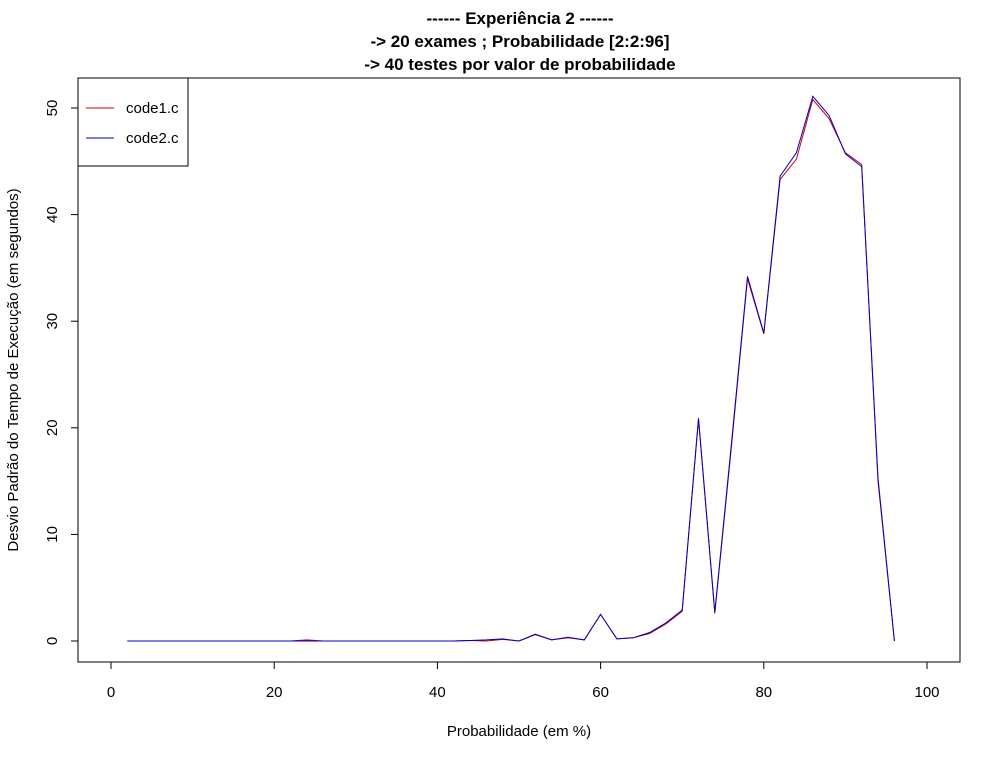 The image size is (1000, 765). What do you see at coordinates (52, 534) in the screenshot?
I see `y-tick-label: 10` at bounding box center [52, 534].